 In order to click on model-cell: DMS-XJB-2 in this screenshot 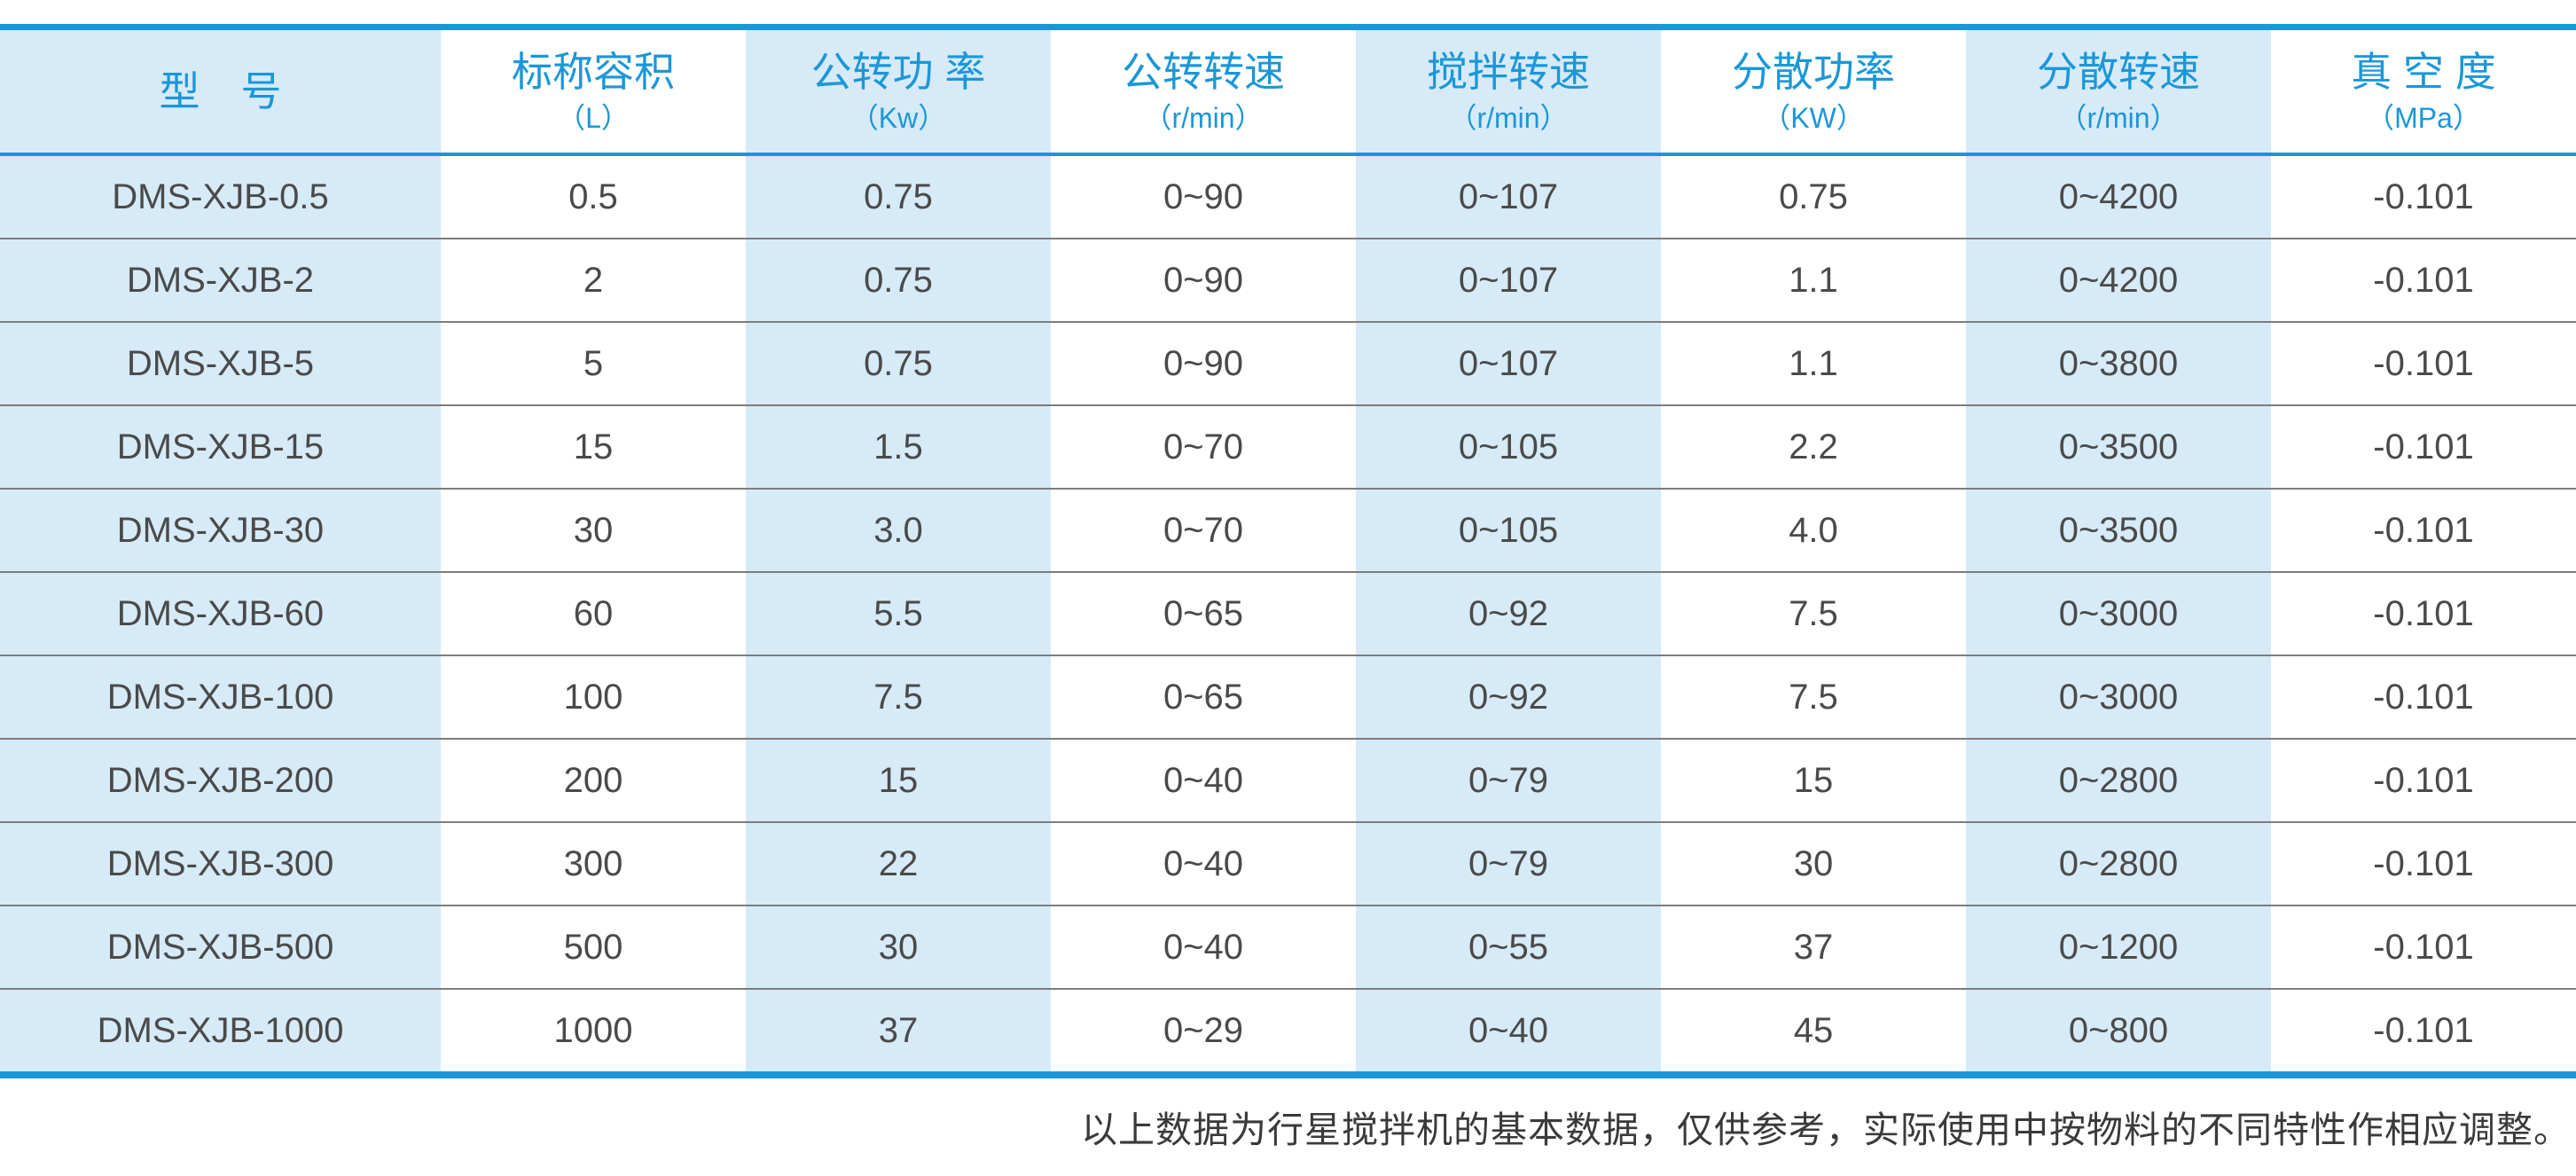, I will do `click(220, 280)`.